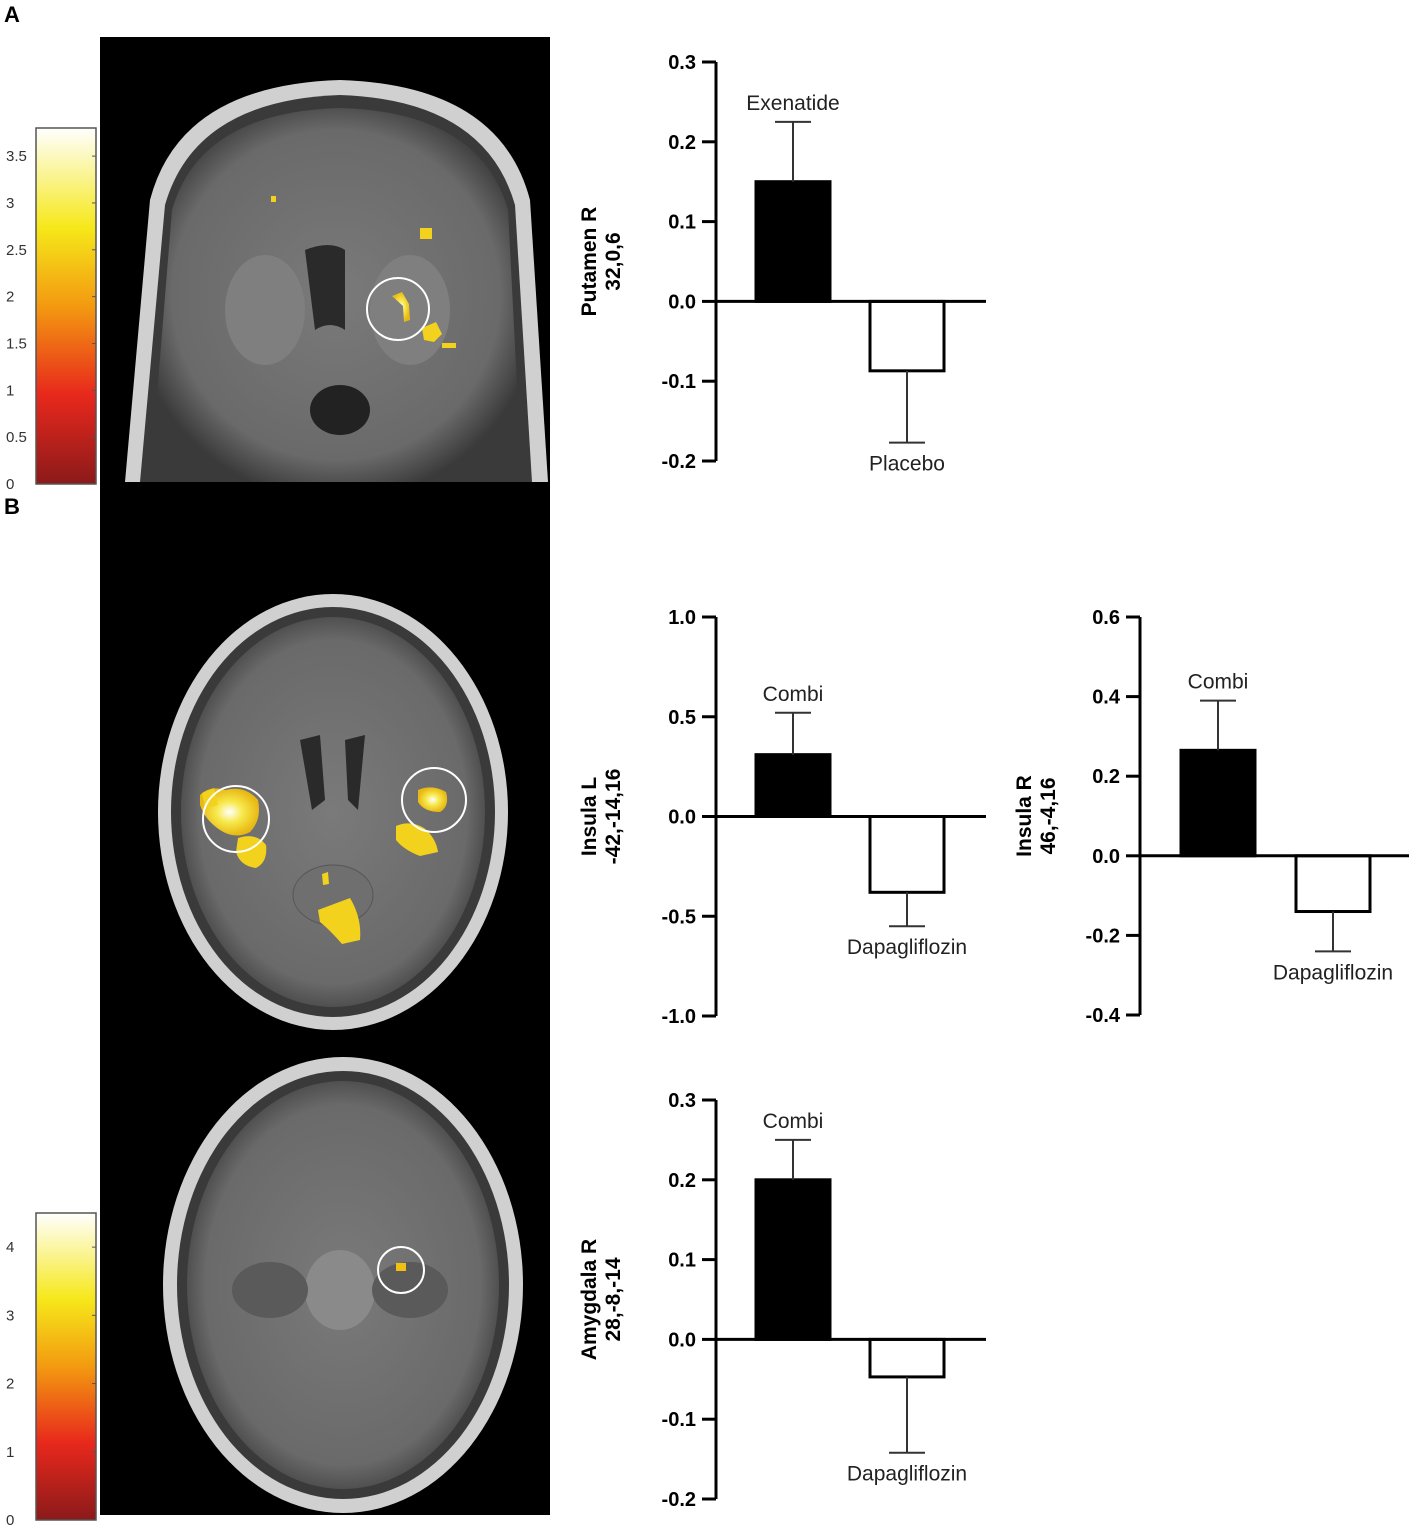 This screenshot has width=1414, height=1526. I want to click on y-tick-label: -0.5, so click(679, 917).